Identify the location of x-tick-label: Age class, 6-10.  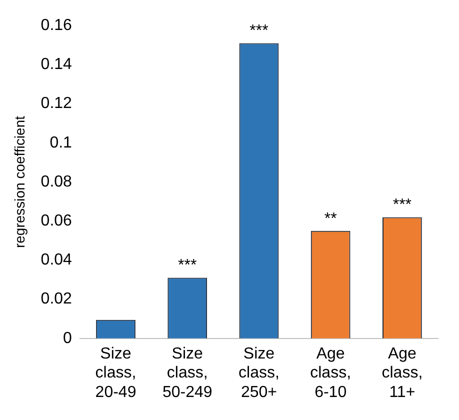
(331, 373).